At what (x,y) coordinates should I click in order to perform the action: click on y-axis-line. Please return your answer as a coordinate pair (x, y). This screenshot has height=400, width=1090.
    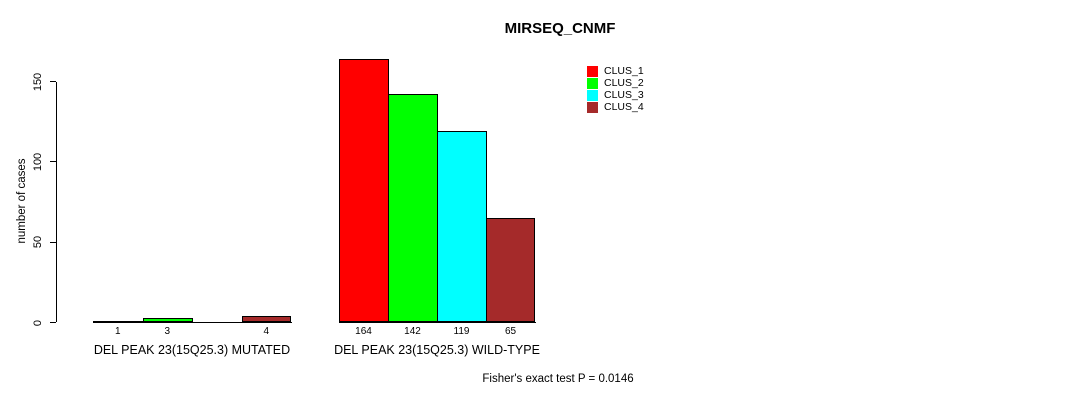
    Looking at the image, I should click on (57, 202).